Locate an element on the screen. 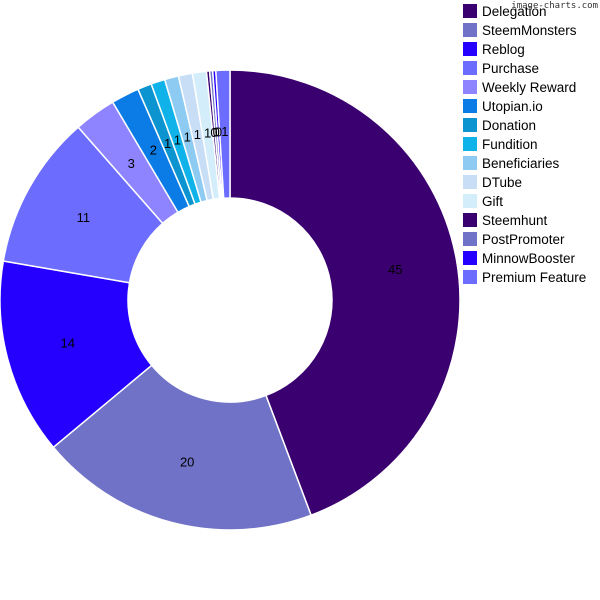  legend-label: Steemhunt is located at coordinates (515, 220).